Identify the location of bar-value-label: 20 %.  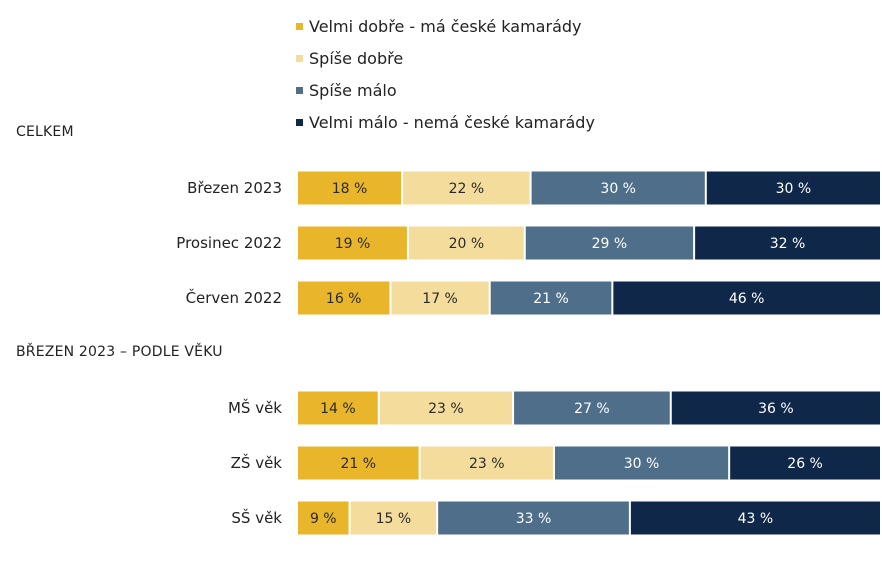
(467, 244).